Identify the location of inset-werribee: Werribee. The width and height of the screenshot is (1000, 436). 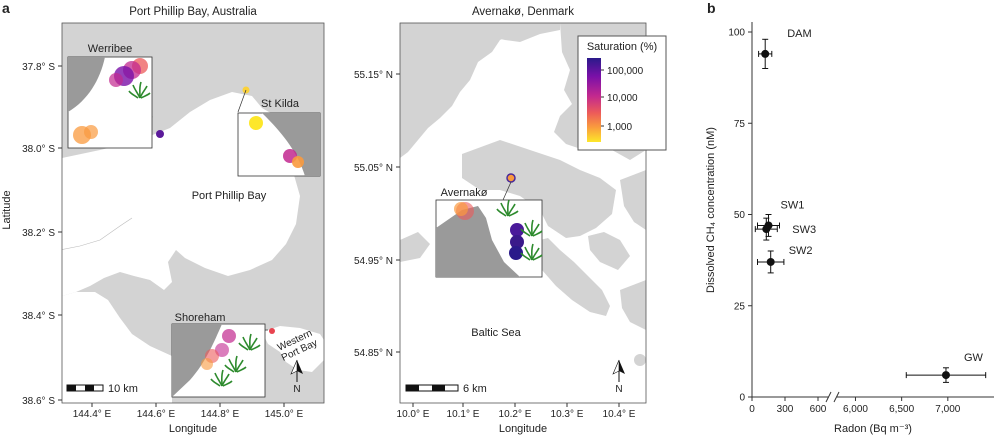
(110, 96).